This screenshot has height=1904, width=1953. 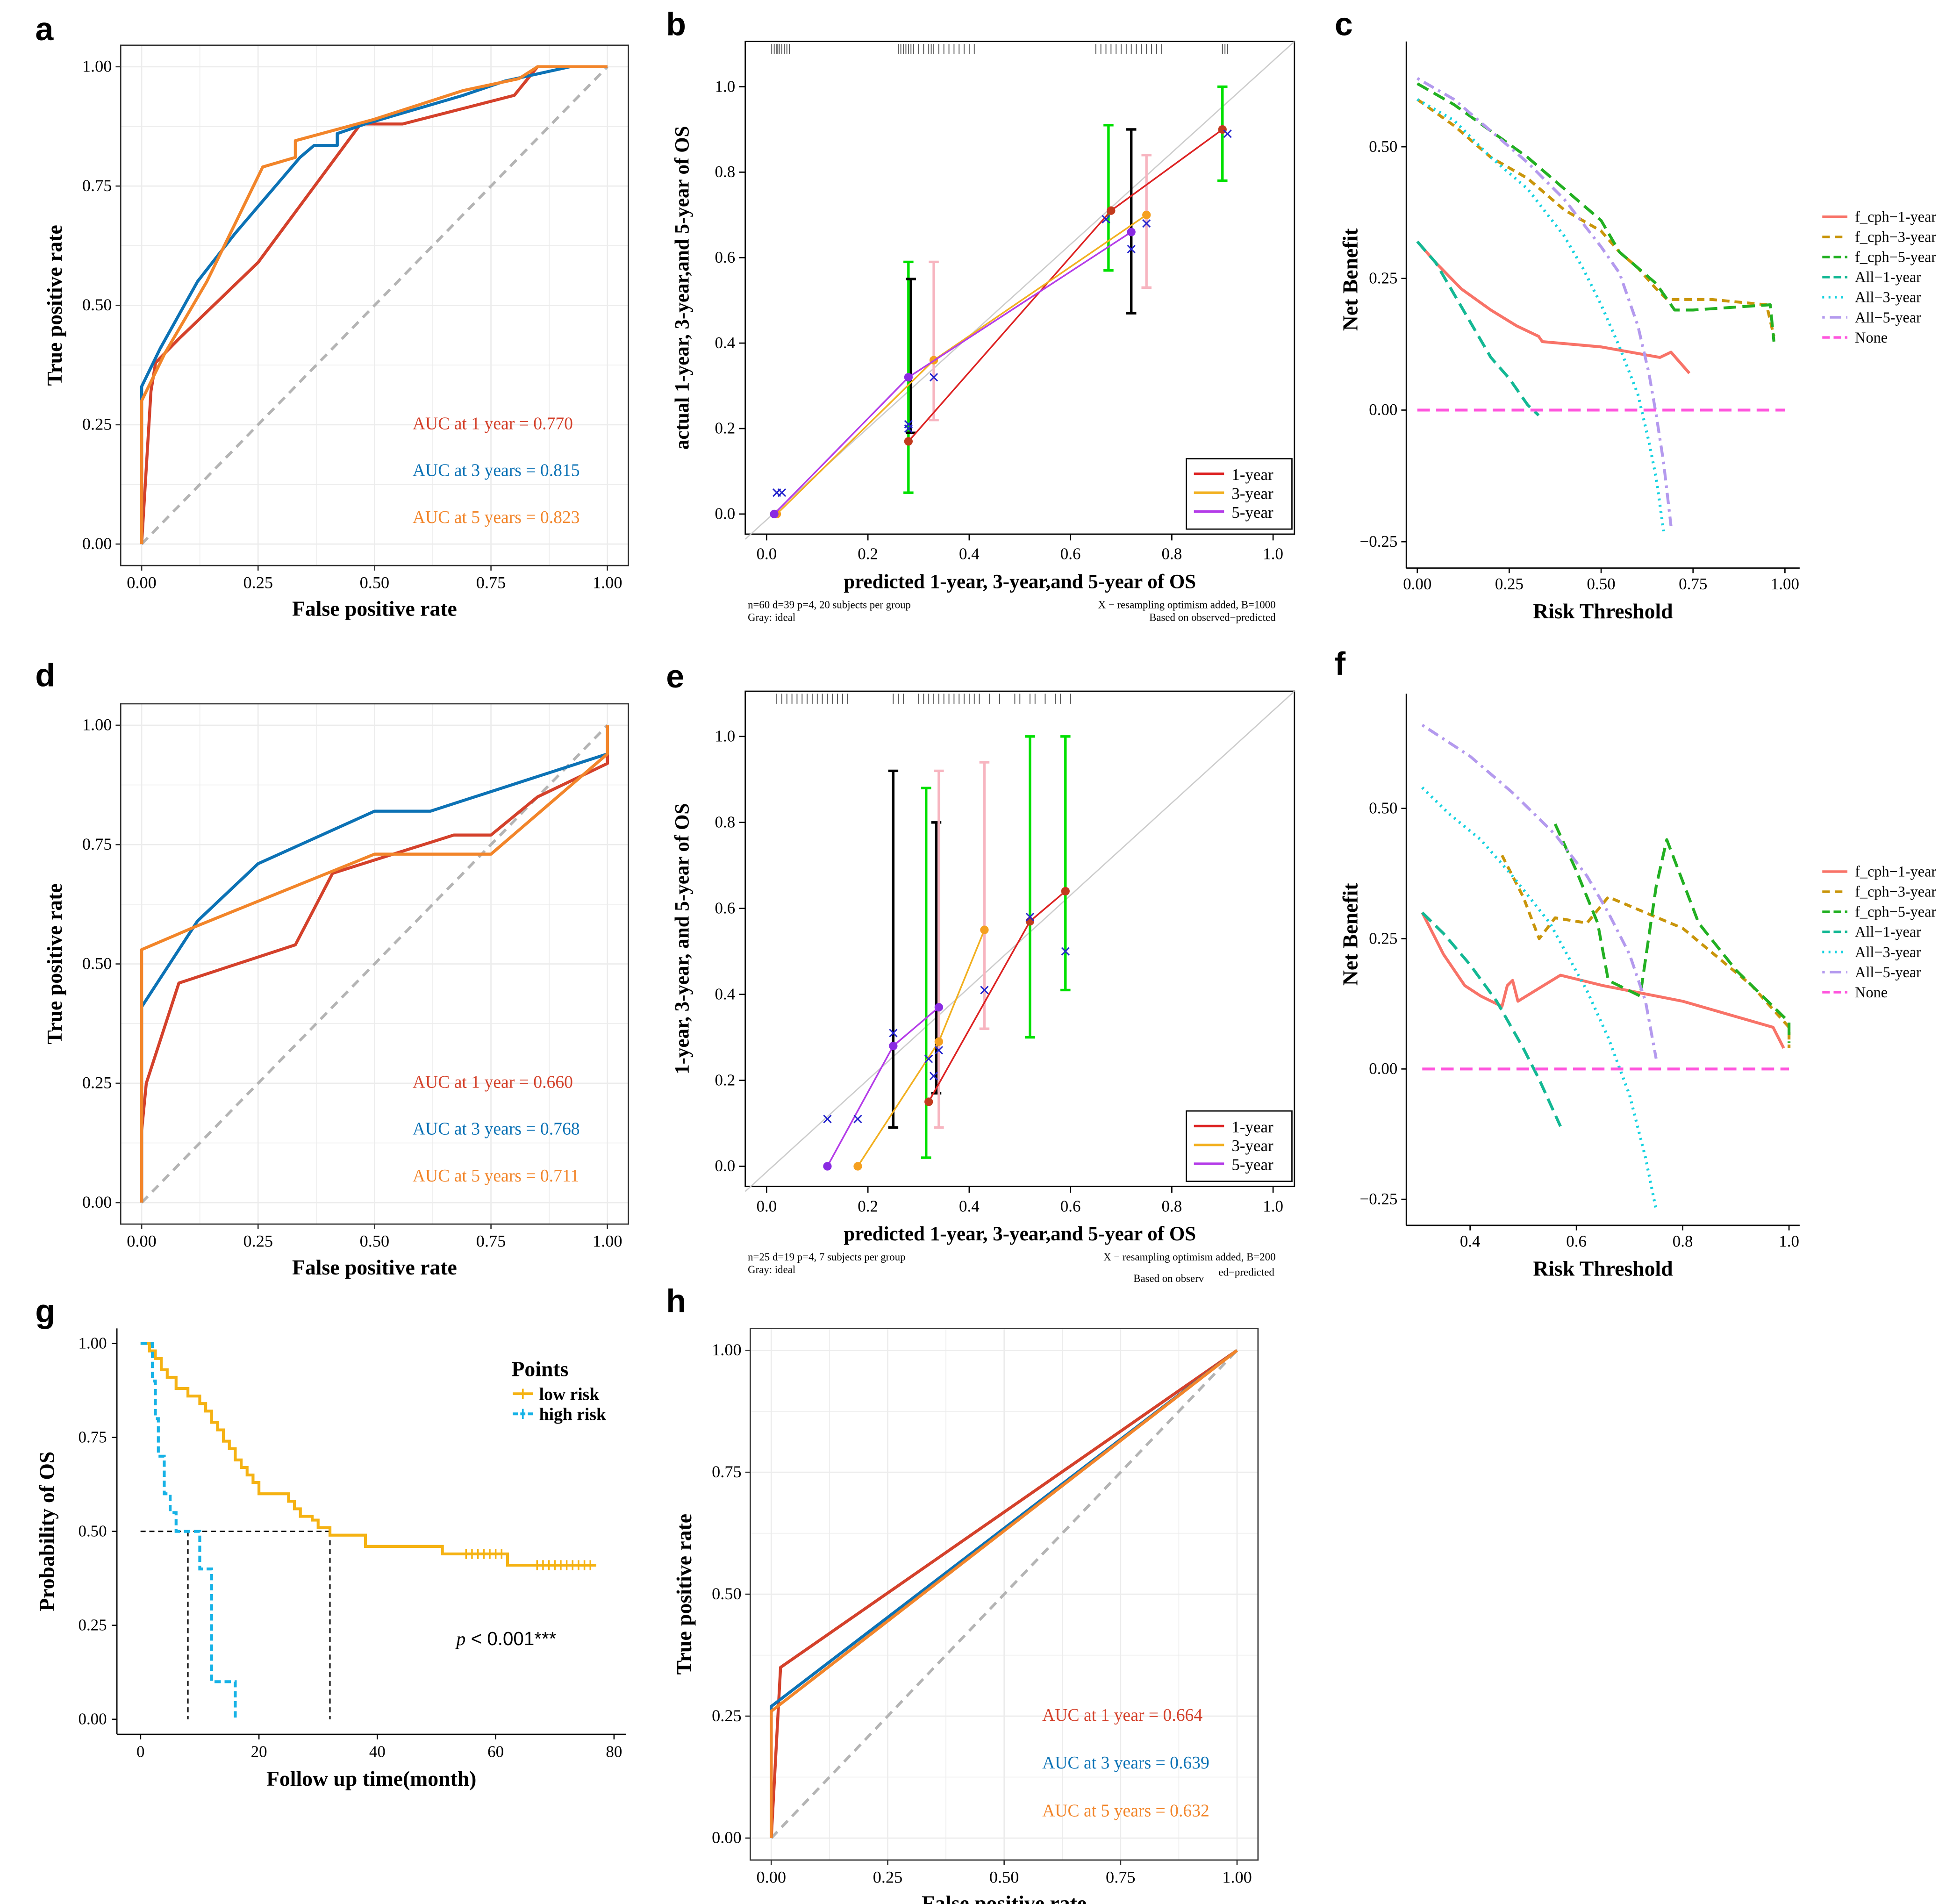 What do you see at coordinates (1340, 663) in the screenshot?
I see `panel-label-f: f` at bounding box center [1340, 663].